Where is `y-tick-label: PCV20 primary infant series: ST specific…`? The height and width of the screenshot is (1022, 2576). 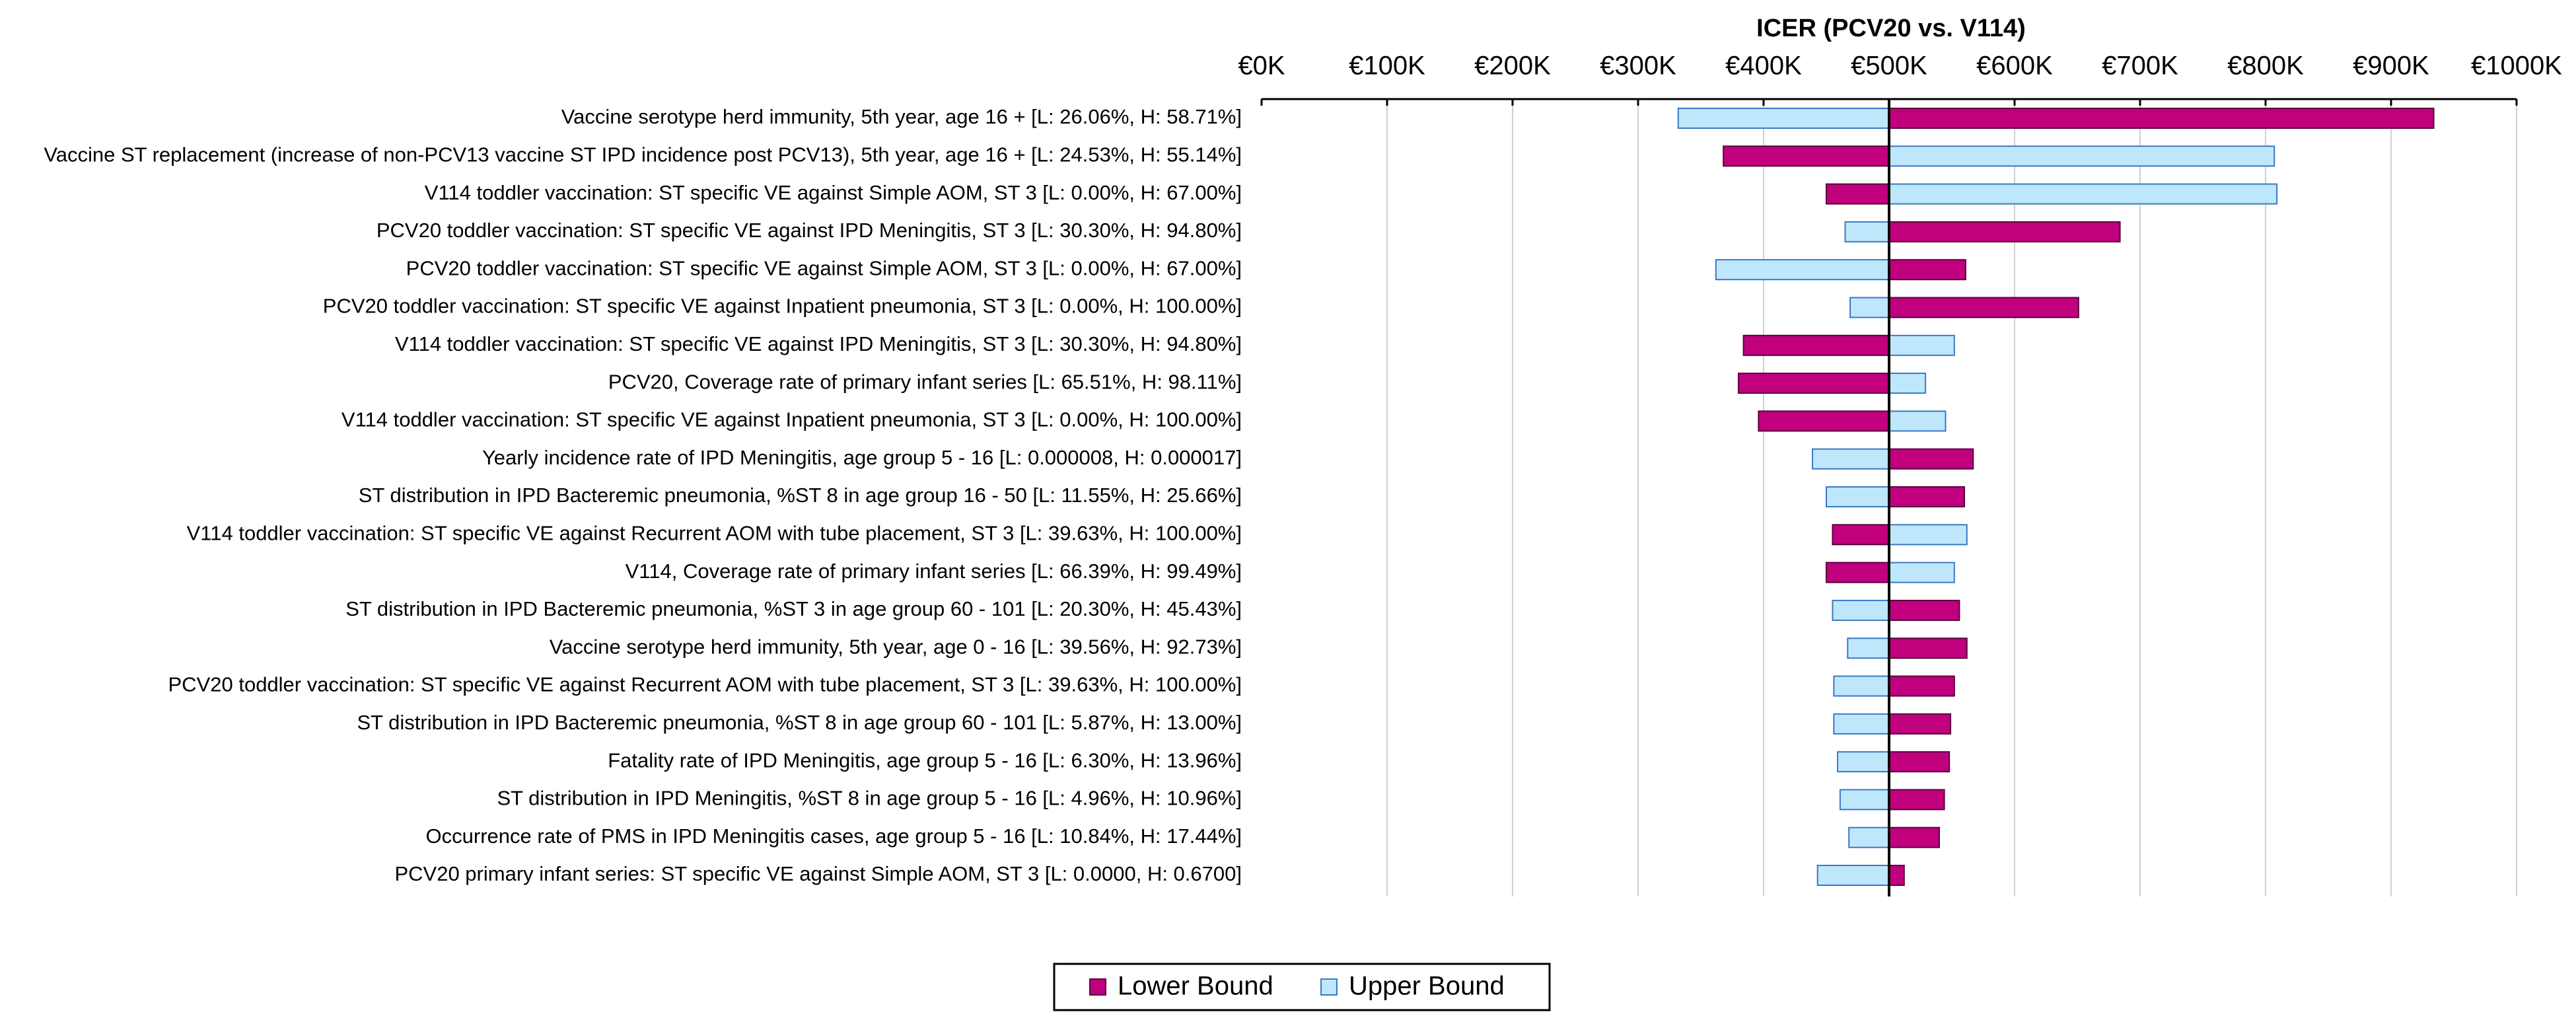 y-tick-label: PCV20 primary infant series: ST specific… is located at coordinates (818, 873).